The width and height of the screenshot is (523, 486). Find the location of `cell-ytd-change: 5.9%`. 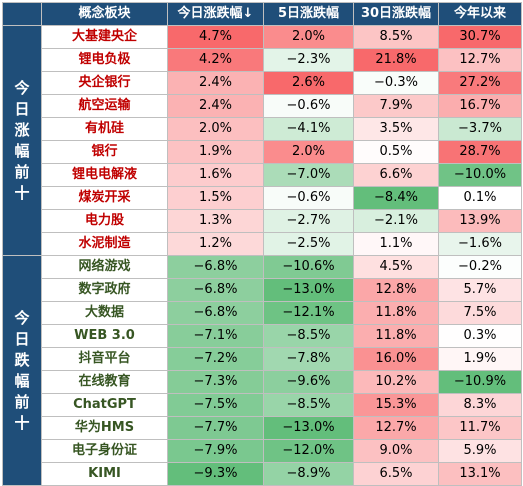

cell-ytd-change: 5.9% is located at coordinates (480, 451).